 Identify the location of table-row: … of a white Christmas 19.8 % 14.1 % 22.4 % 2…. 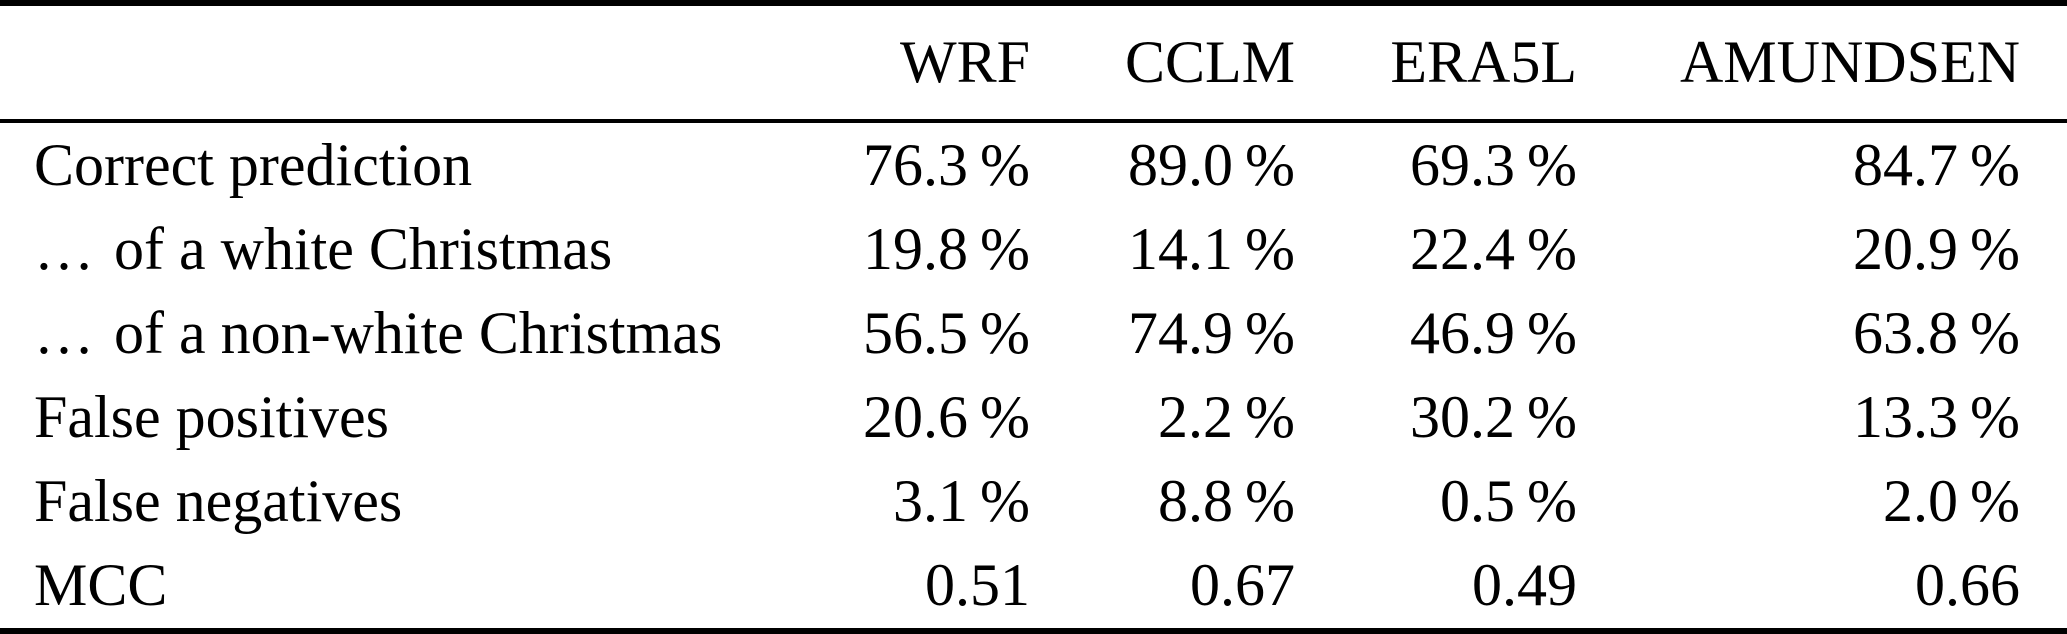
(1033, 249).